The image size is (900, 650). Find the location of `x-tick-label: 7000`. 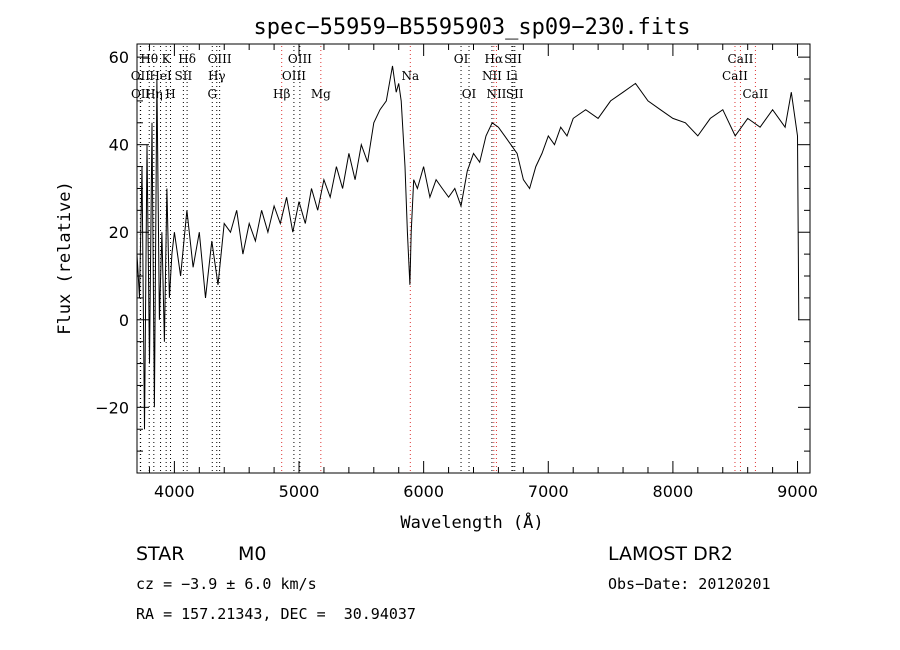

x-tick-label: 7000 is located at coordinates (548, 491).